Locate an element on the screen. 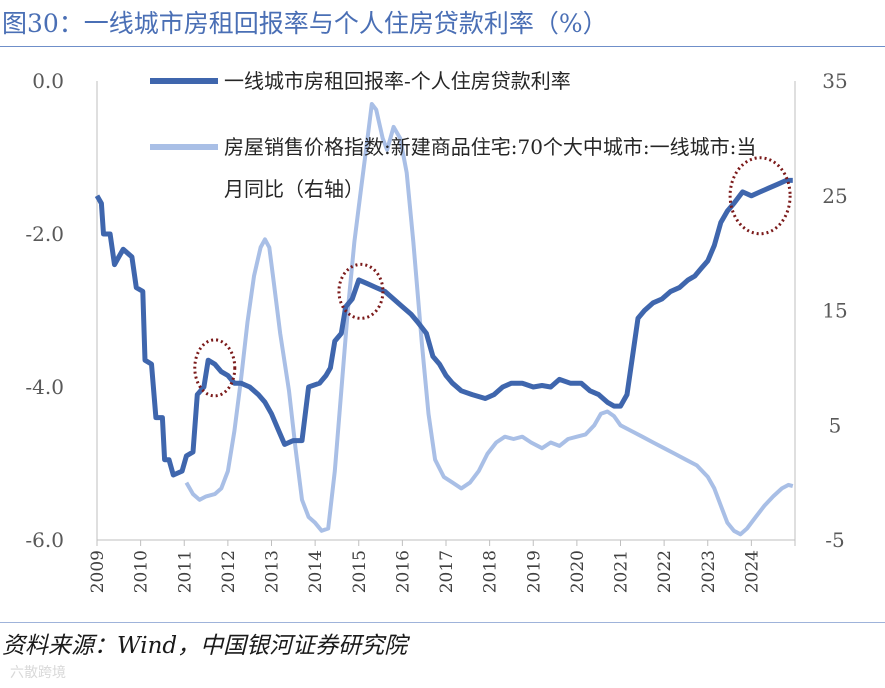  source-note: 资料来源：Wind，中国银河证券研究院 is located at coordinates (205, 646).